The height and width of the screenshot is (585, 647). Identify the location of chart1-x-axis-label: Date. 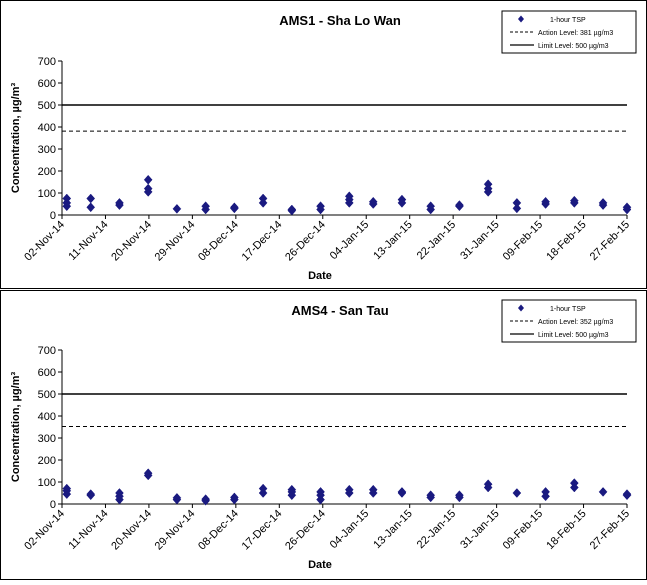
(320, 276).